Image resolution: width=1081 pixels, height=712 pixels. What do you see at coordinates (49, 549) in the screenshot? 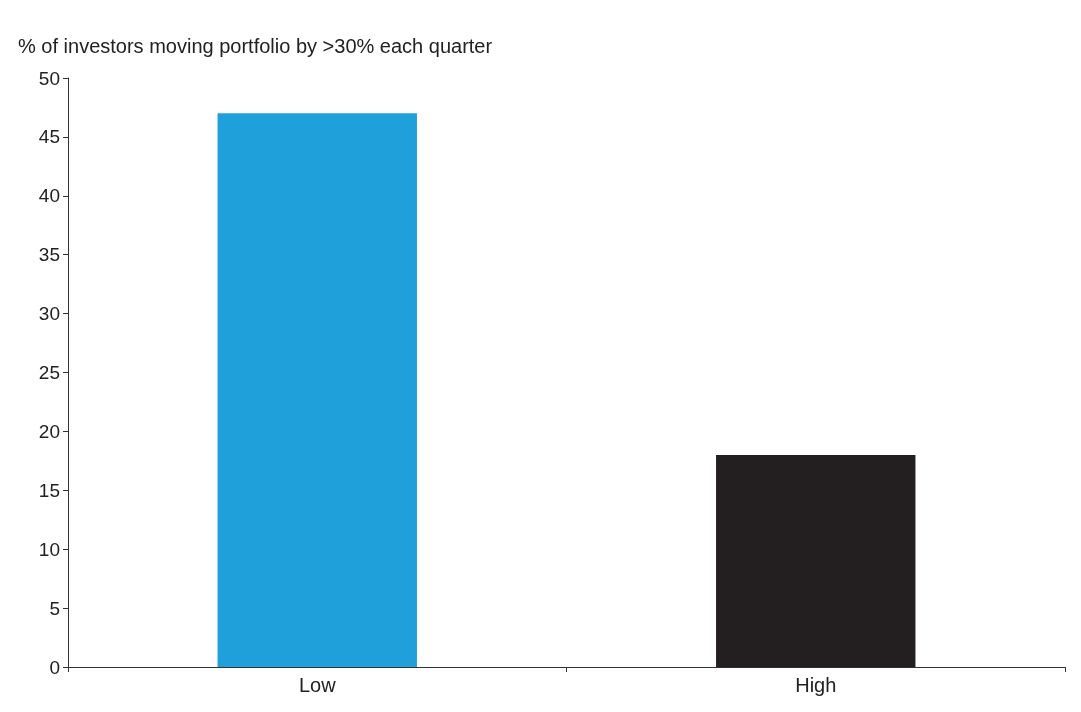
I see `y-tick-label: 10` at bounding box center [49, 549].